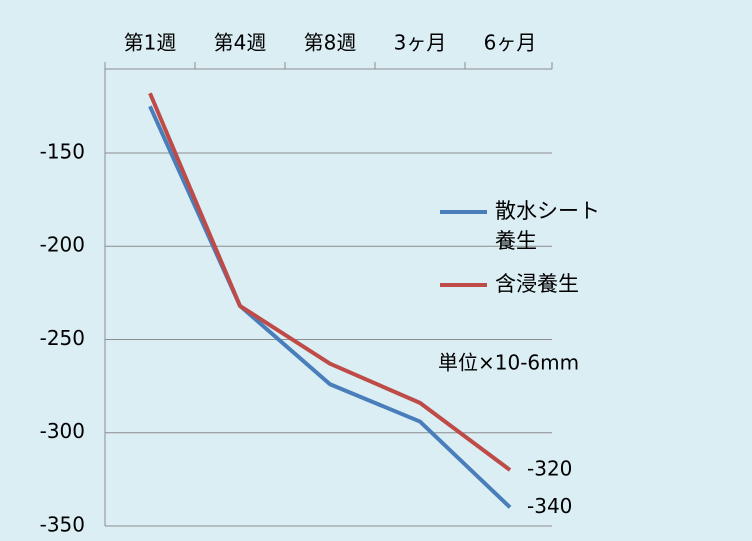 Image resolution: width=752 pixels, height=541 pixels. I want to click on legend-label: 含浸養生, so click(537, 284).